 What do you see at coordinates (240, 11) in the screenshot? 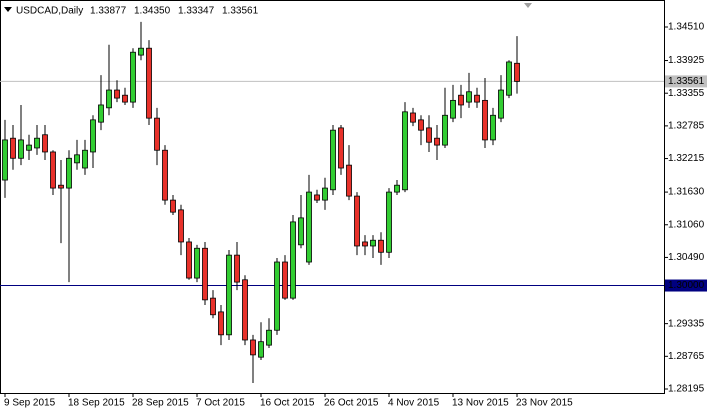
I see `info-value: 1.33561` at bounding box center [240, 11].